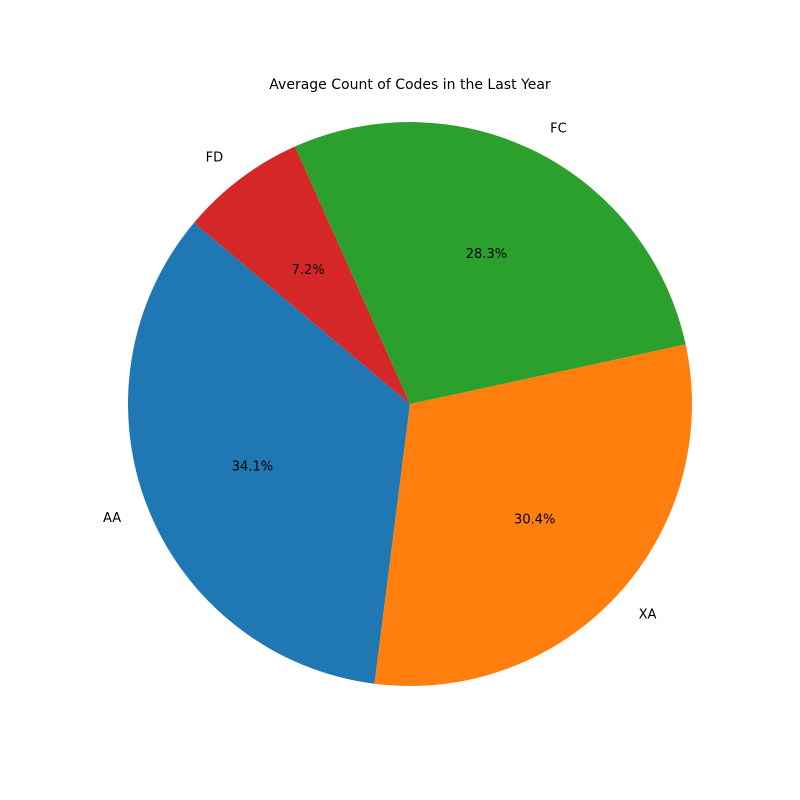  I want to click on slice-label-aa: AA, so click(112, 518).